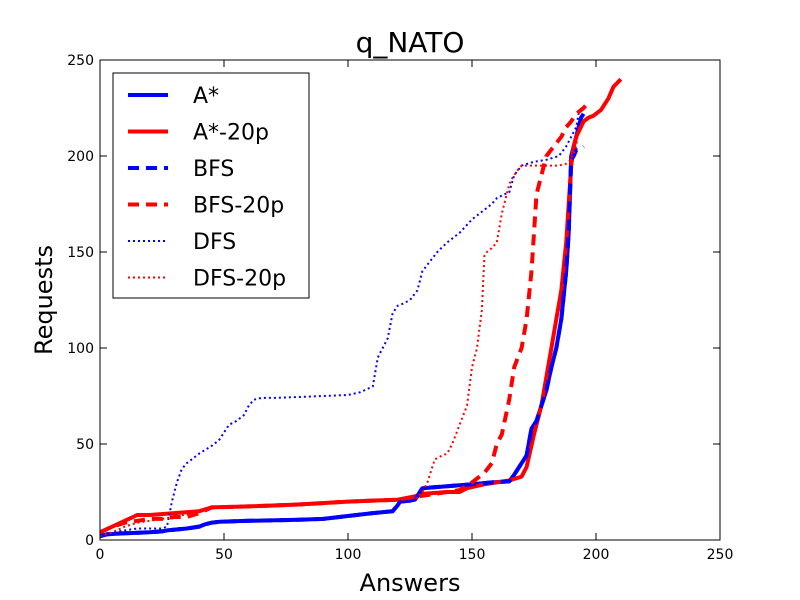 Image resolution: width=800 pixels, height=600 pixels. Describe the element at coordinates (100, 555) in the screenshot. I see `x-tick-label: 0` at that location.